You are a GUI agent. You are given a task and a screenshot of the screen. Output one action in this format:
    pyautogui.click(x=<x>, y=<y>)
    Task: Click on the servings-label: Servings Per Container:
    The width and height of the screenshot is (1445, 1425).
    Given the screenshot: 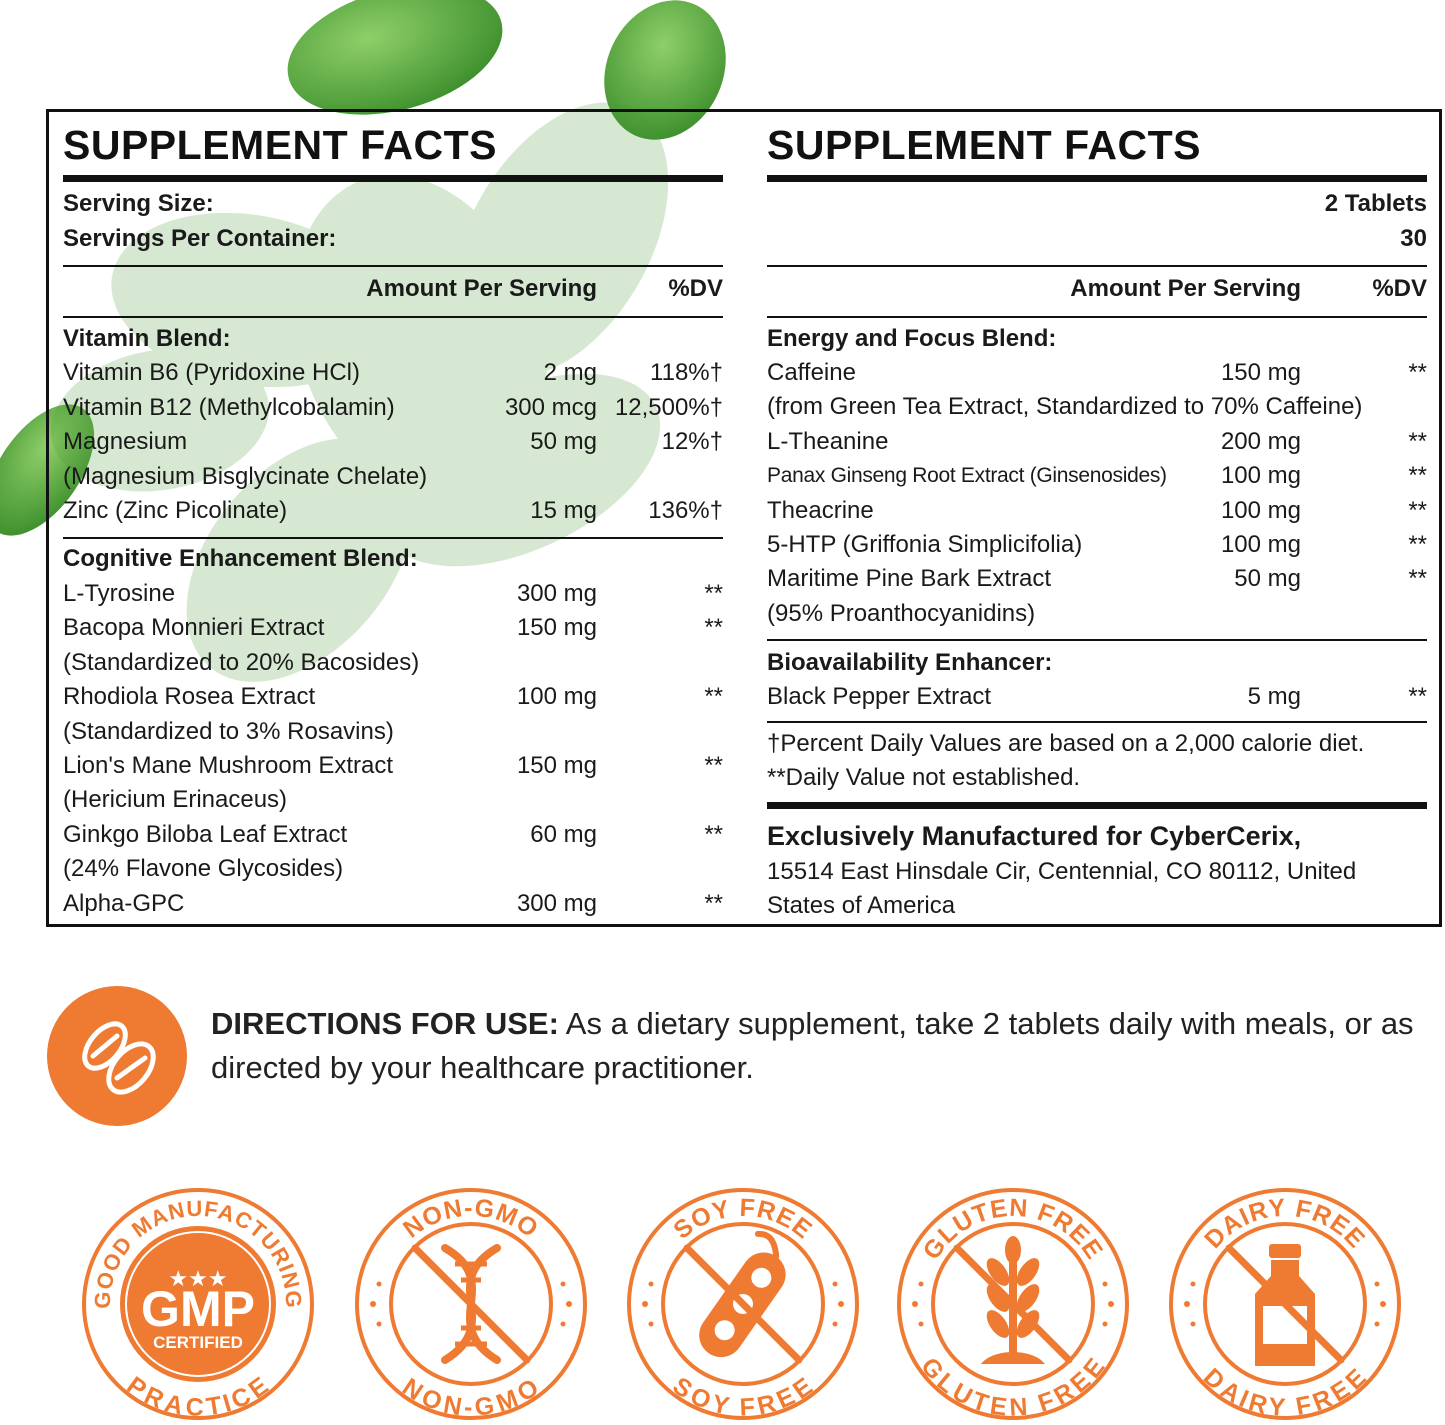 What is the action you would take?
    pyautogui.click(x=200, y=238)
    